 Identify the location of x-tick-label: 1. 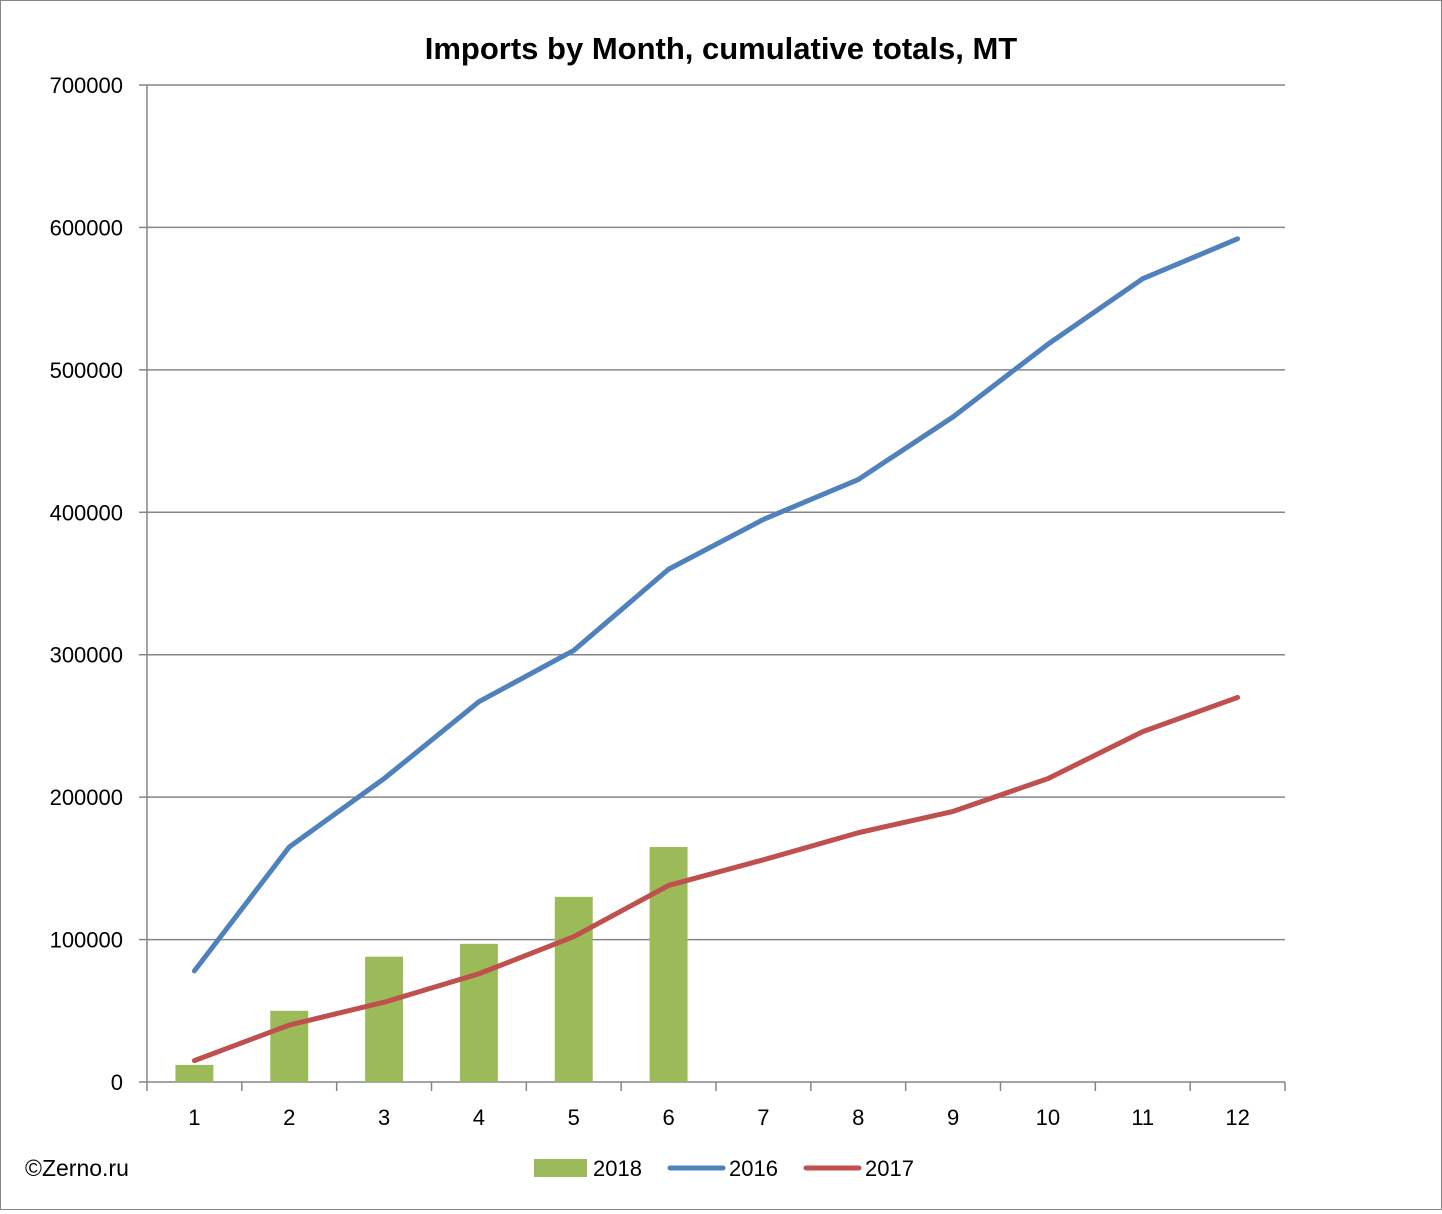
(194, 1117).